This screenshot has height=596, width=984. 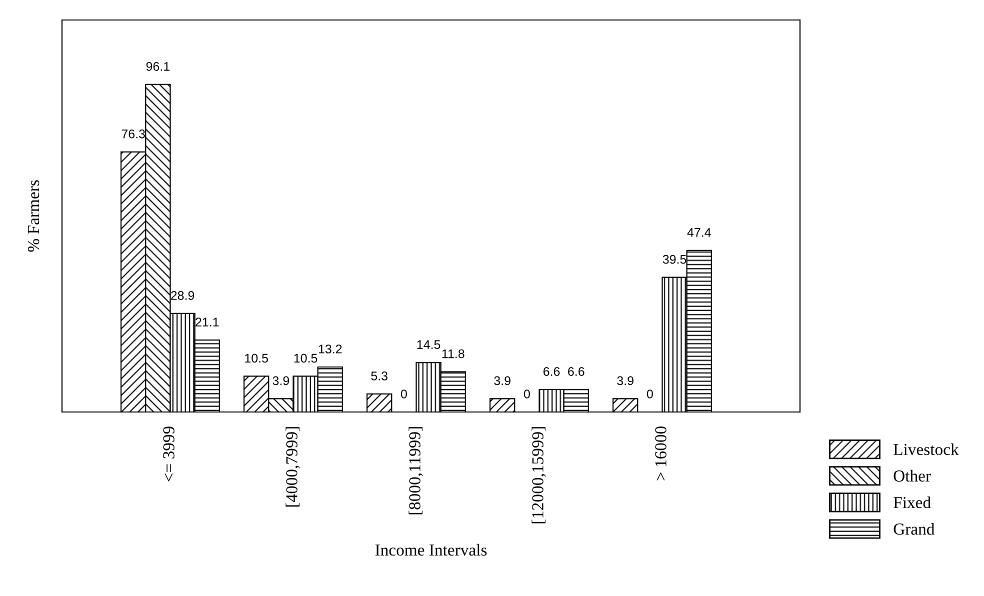 I want to click on data-label: 14.5, so click(x=428, y=344).